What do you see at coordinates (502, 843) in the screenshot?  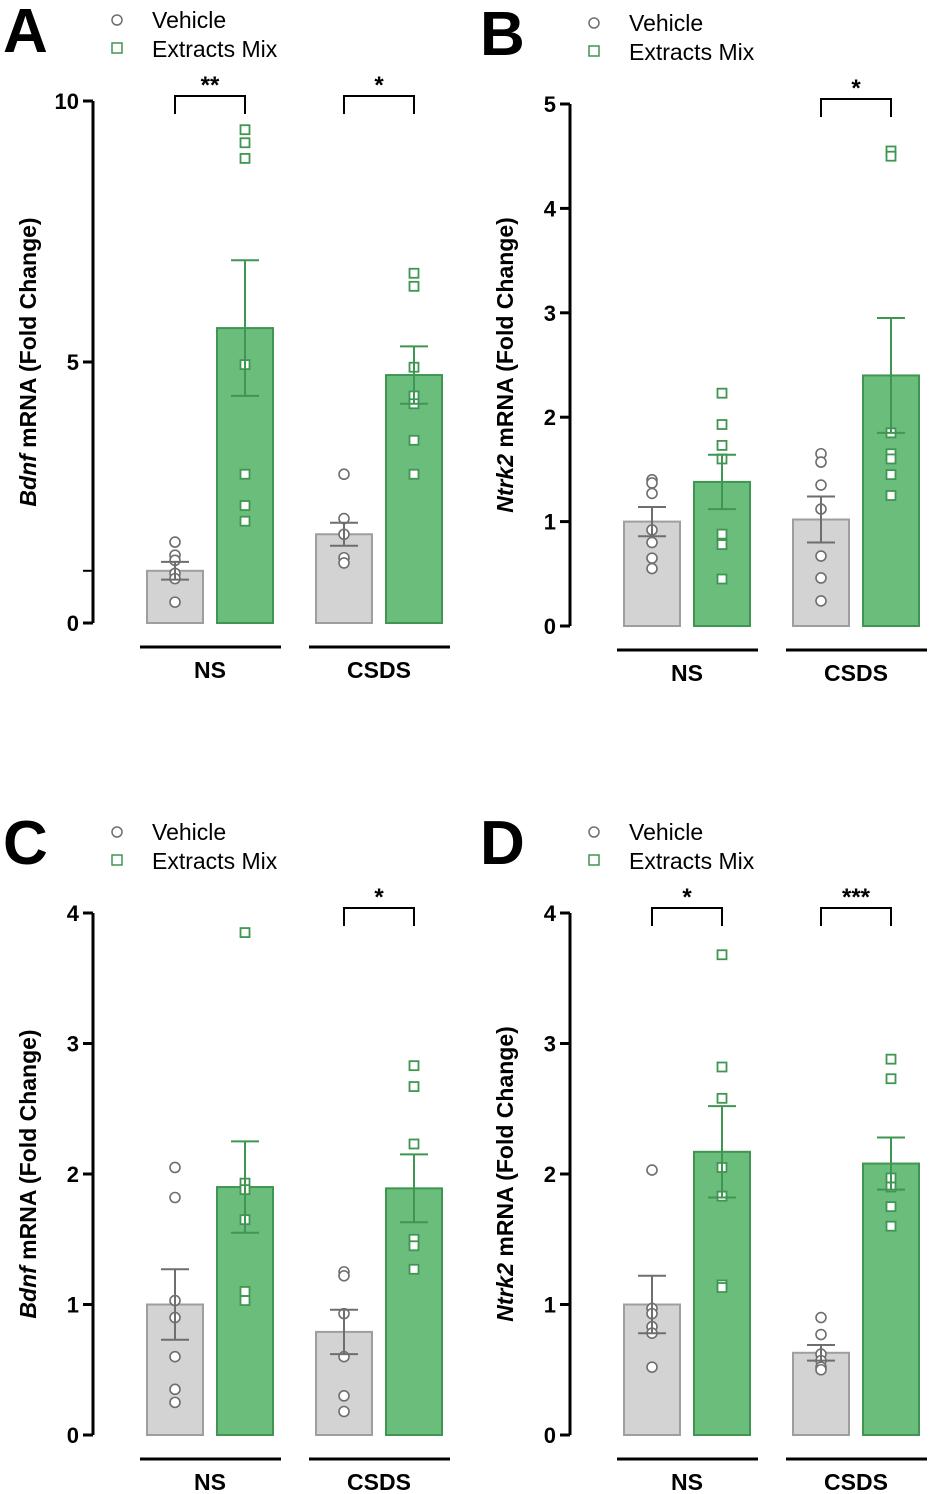 I see `panel-letter: D` at bounding box center [502, 843].